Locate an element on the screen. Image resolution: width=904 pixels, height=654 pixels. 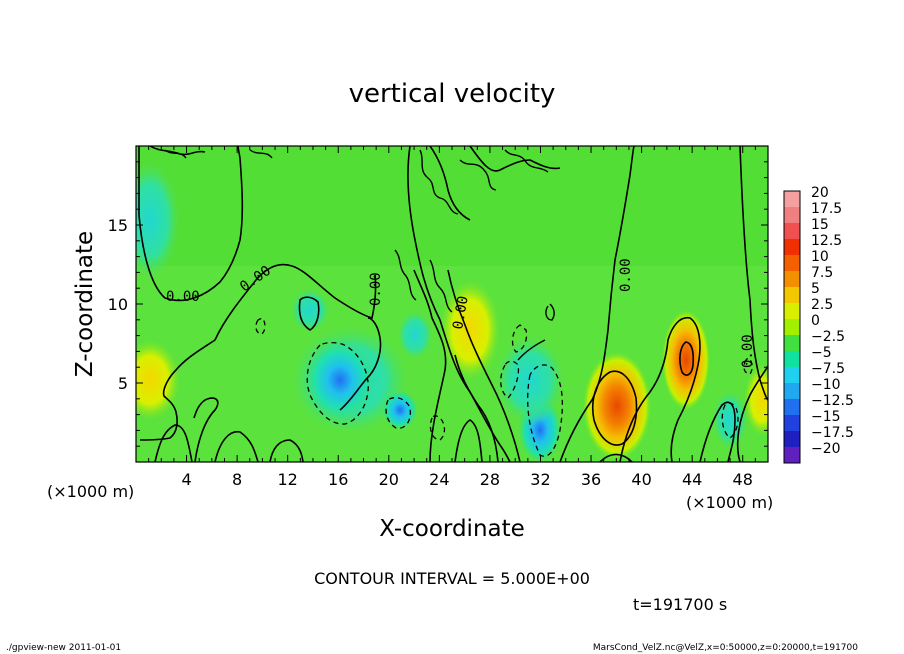
contour-interval-note: CONTOUR INTERVAL = 5.000E+00 is located at coordinates (452, 578).